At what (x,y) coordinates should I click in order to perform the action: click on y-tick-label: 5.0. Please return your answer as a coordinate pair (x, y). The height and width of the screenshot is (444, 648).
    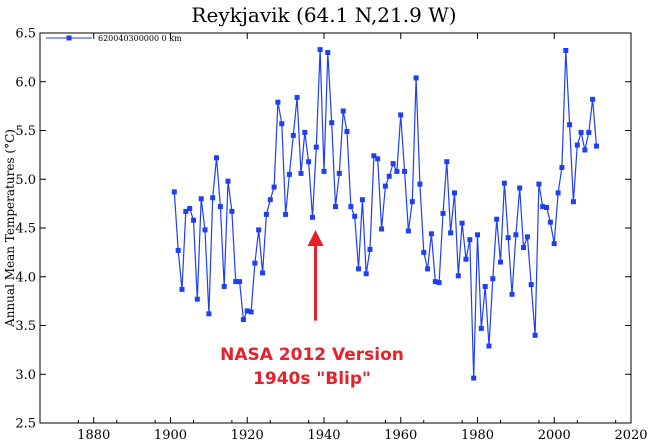
    Looking at the image, I should click on (25, 180).